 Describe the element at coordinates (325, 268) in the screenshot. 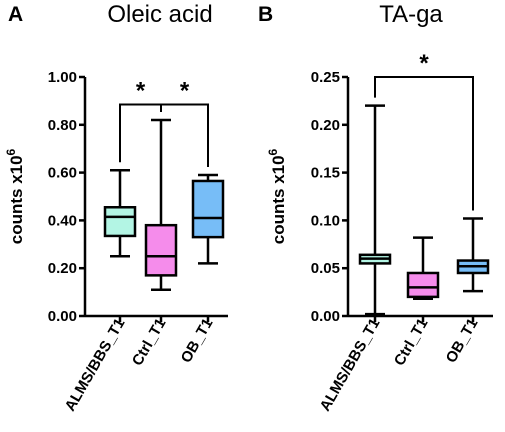

I see `y-tick-label: 0.05` at that location.